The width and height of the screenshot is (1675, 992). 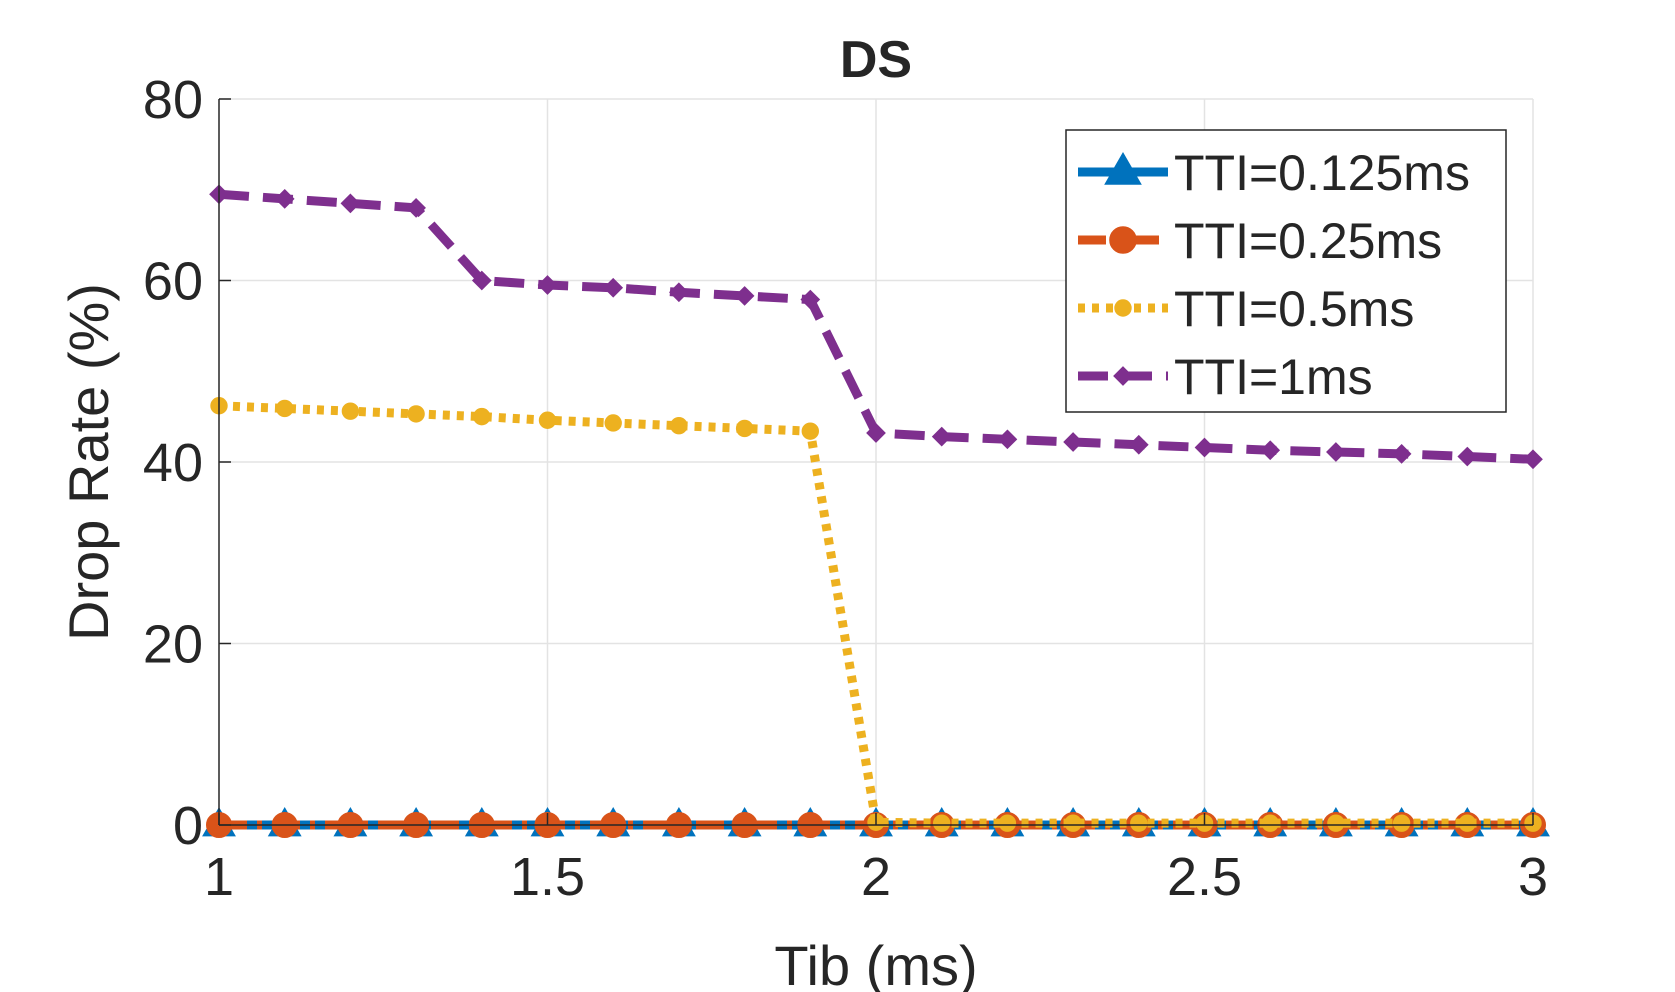 I want to click on x-tick-label: 1, so click(x=219, y=877).